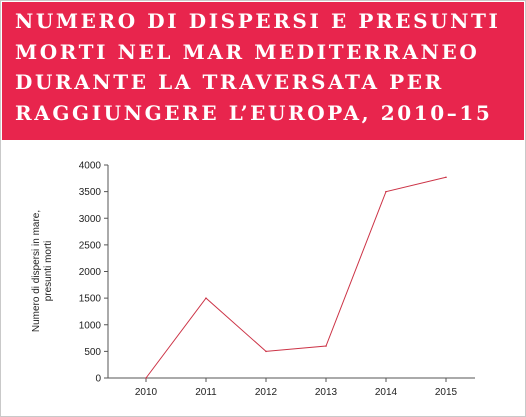 This screenshot has width=526, height=417. Describe the element at coordinates (206, 392) in the screenshot. I see `x-tick-label: 2011` at that location.